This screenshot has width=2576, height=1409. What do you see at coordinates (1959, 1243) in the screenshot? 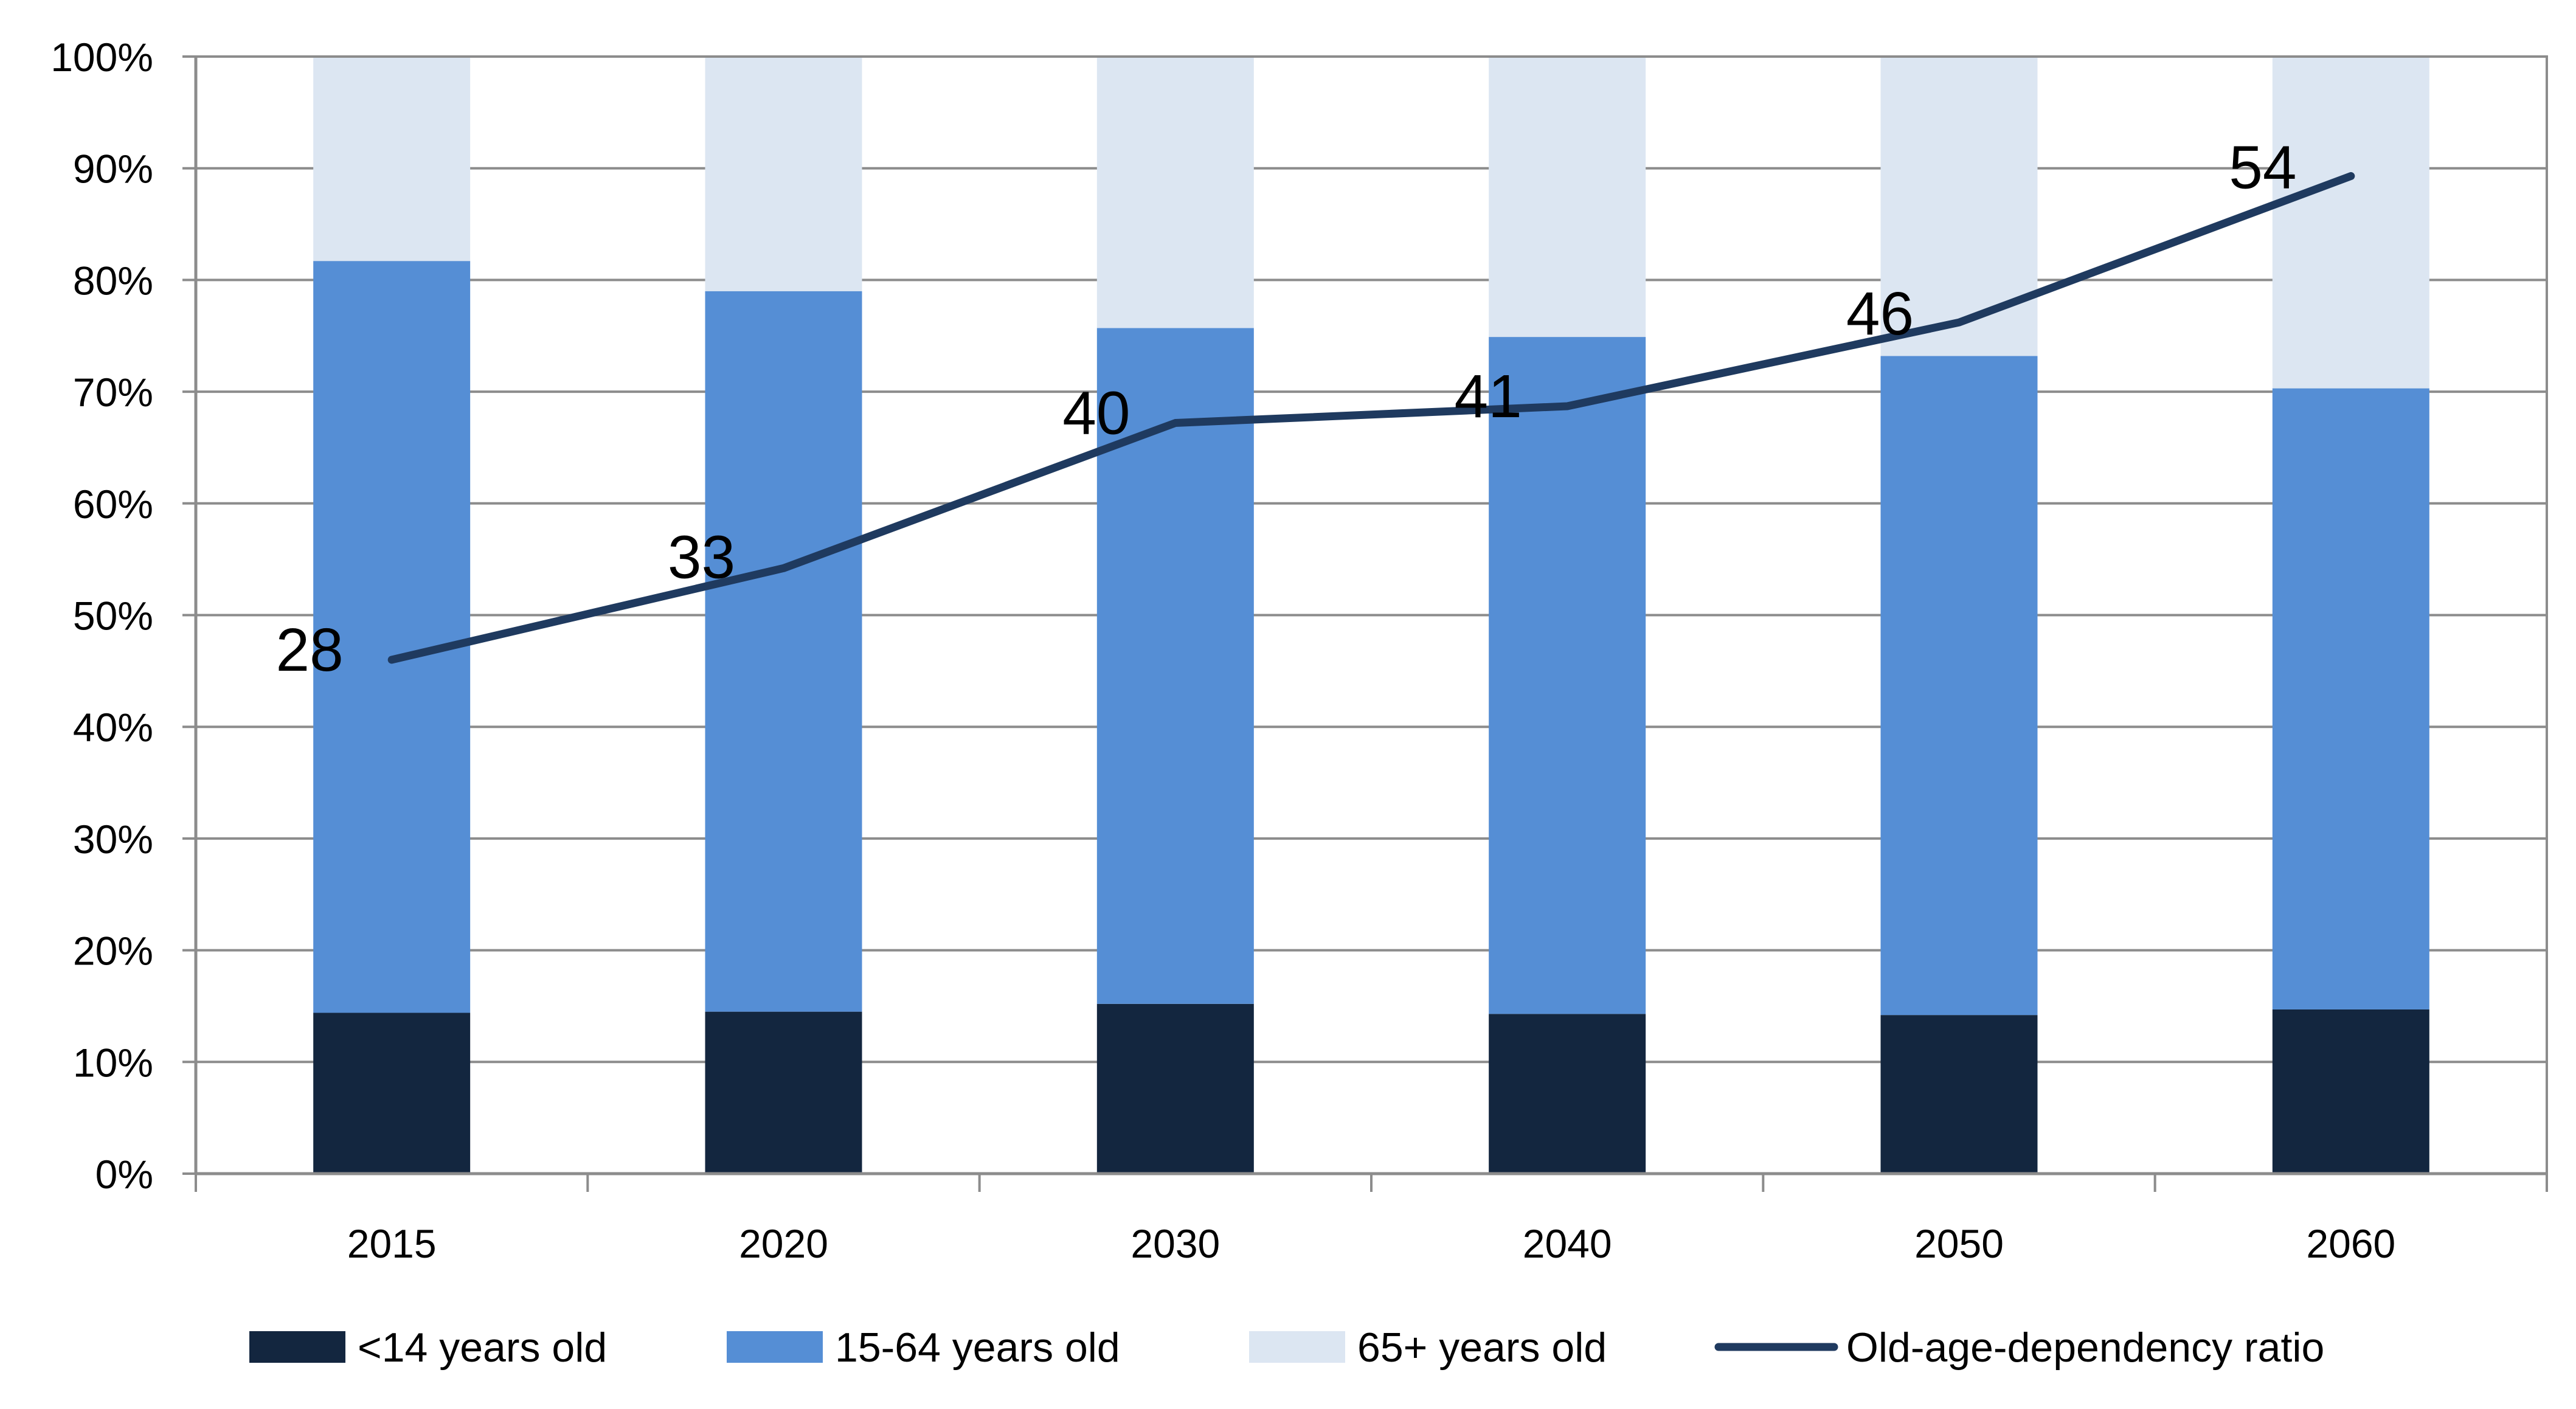
I see `x-tick-label: 2050` at bounding box center [1959, 1243].